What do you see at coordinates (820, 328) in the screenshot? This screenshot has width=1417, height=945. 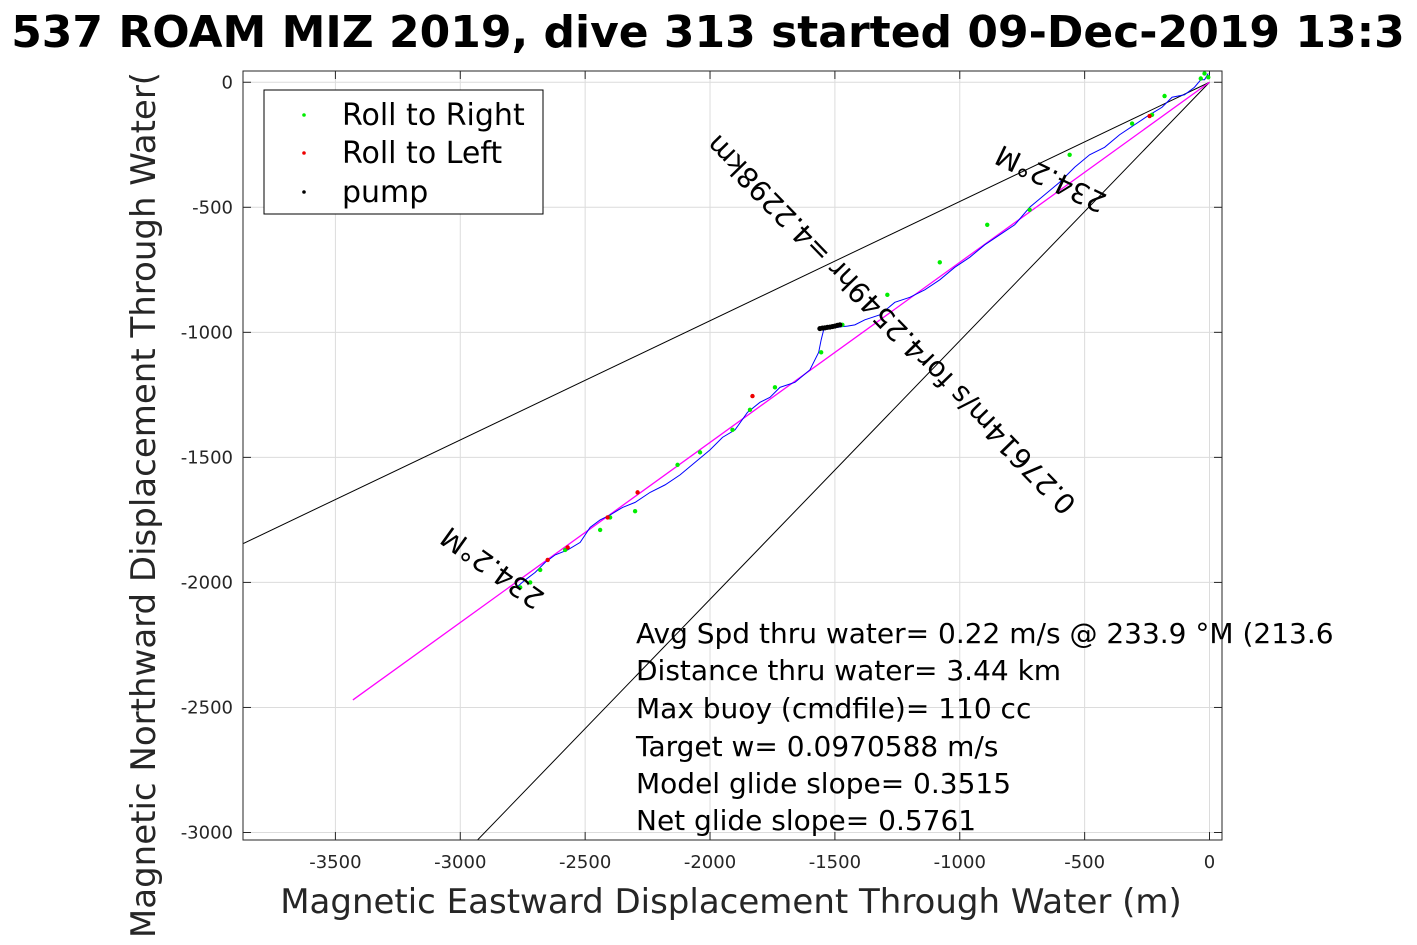 I see `point-pump` at bounding box center [820, 328].